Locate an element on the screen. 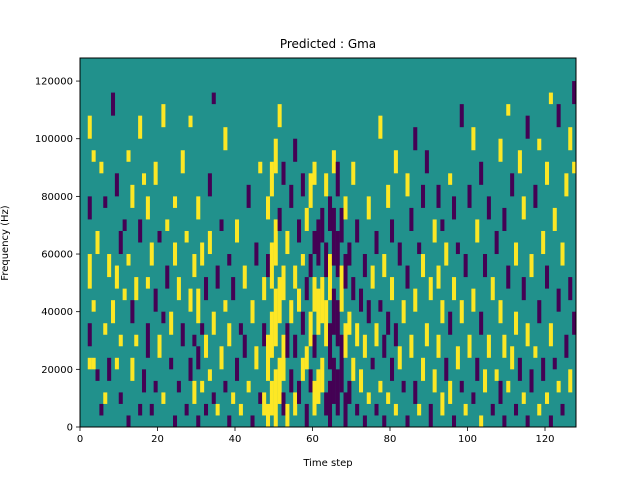  x-tick-label: 40 is located at coordinates (235, 439).